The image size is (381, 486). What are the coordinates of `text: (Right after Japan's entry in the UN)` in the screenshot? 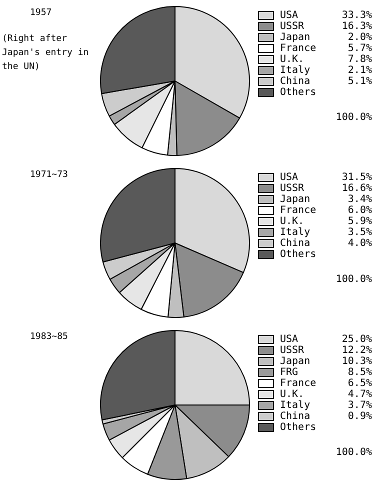 It's located at (46, 53).